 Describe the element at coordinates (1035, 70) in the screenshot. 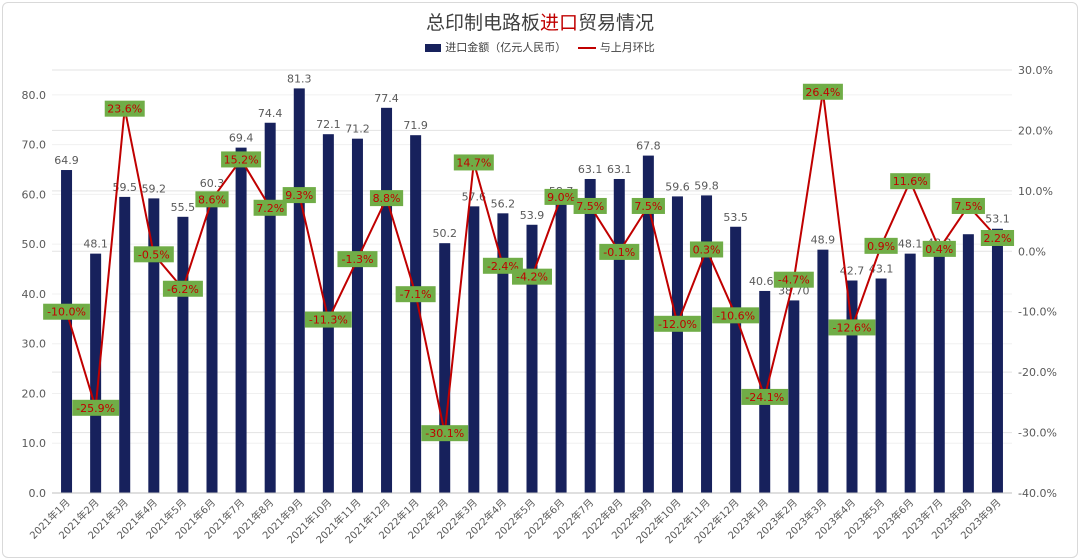

I see `y-right-tick-label: 30.0%` at that location.